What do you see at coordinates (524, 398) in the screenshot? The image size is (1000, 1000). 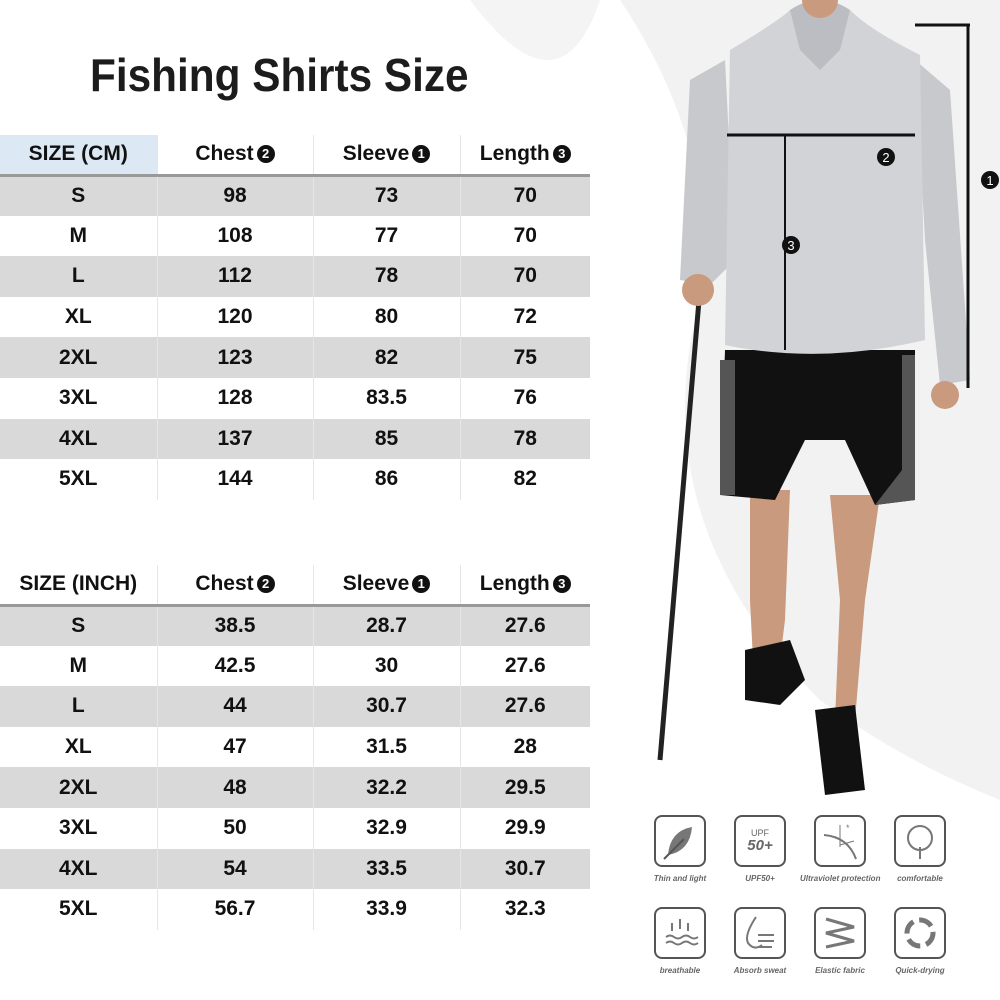 I see `length-cell: 76` at bounding box center [524, 398].